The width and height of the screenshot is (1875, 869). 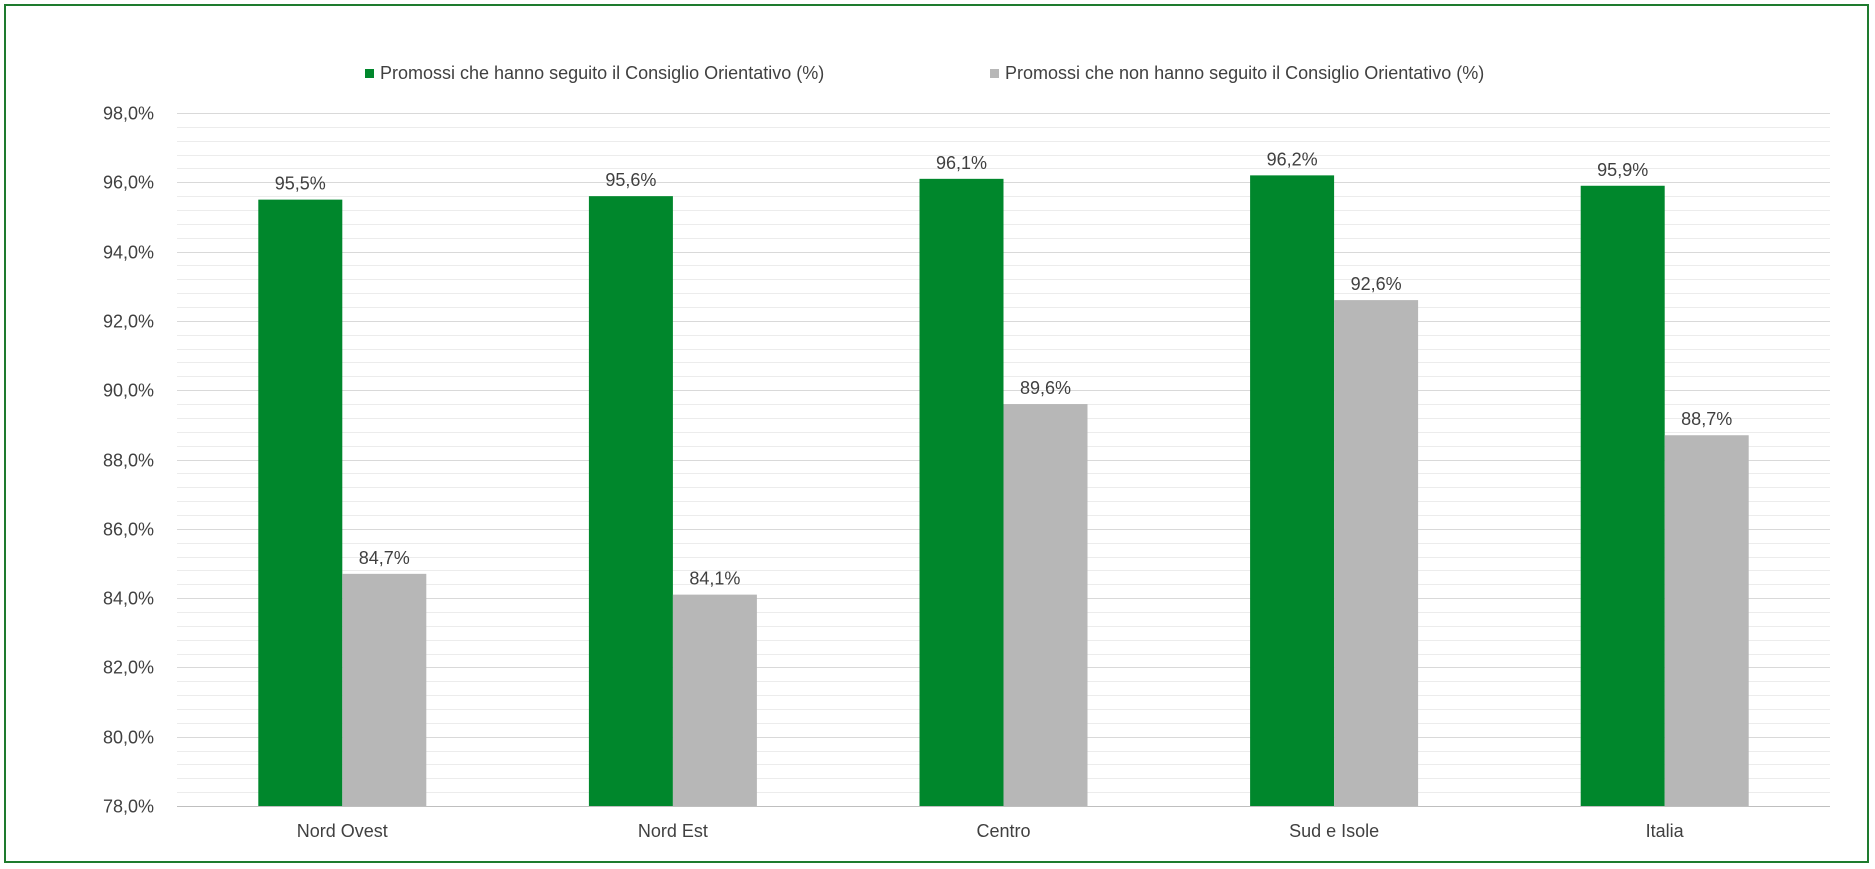 I want to click on x-tick-label: Sud e Isole, so click(x=1334, y=831).